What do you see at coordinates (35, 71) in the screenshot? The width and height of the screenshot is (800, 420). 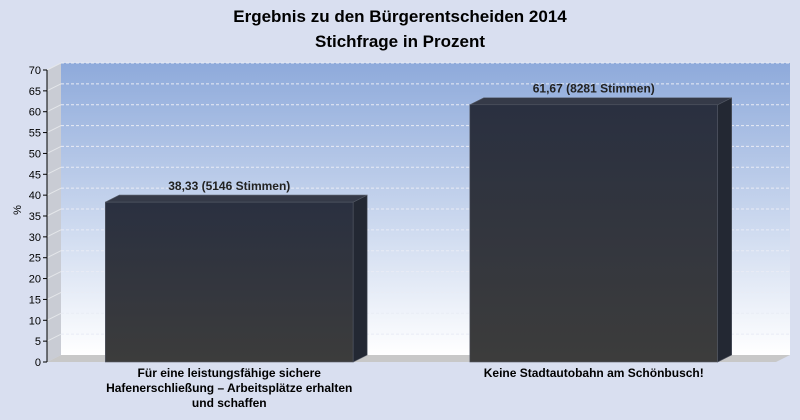 I see `y-tick-label: 70` at bounding box center [35, 71].